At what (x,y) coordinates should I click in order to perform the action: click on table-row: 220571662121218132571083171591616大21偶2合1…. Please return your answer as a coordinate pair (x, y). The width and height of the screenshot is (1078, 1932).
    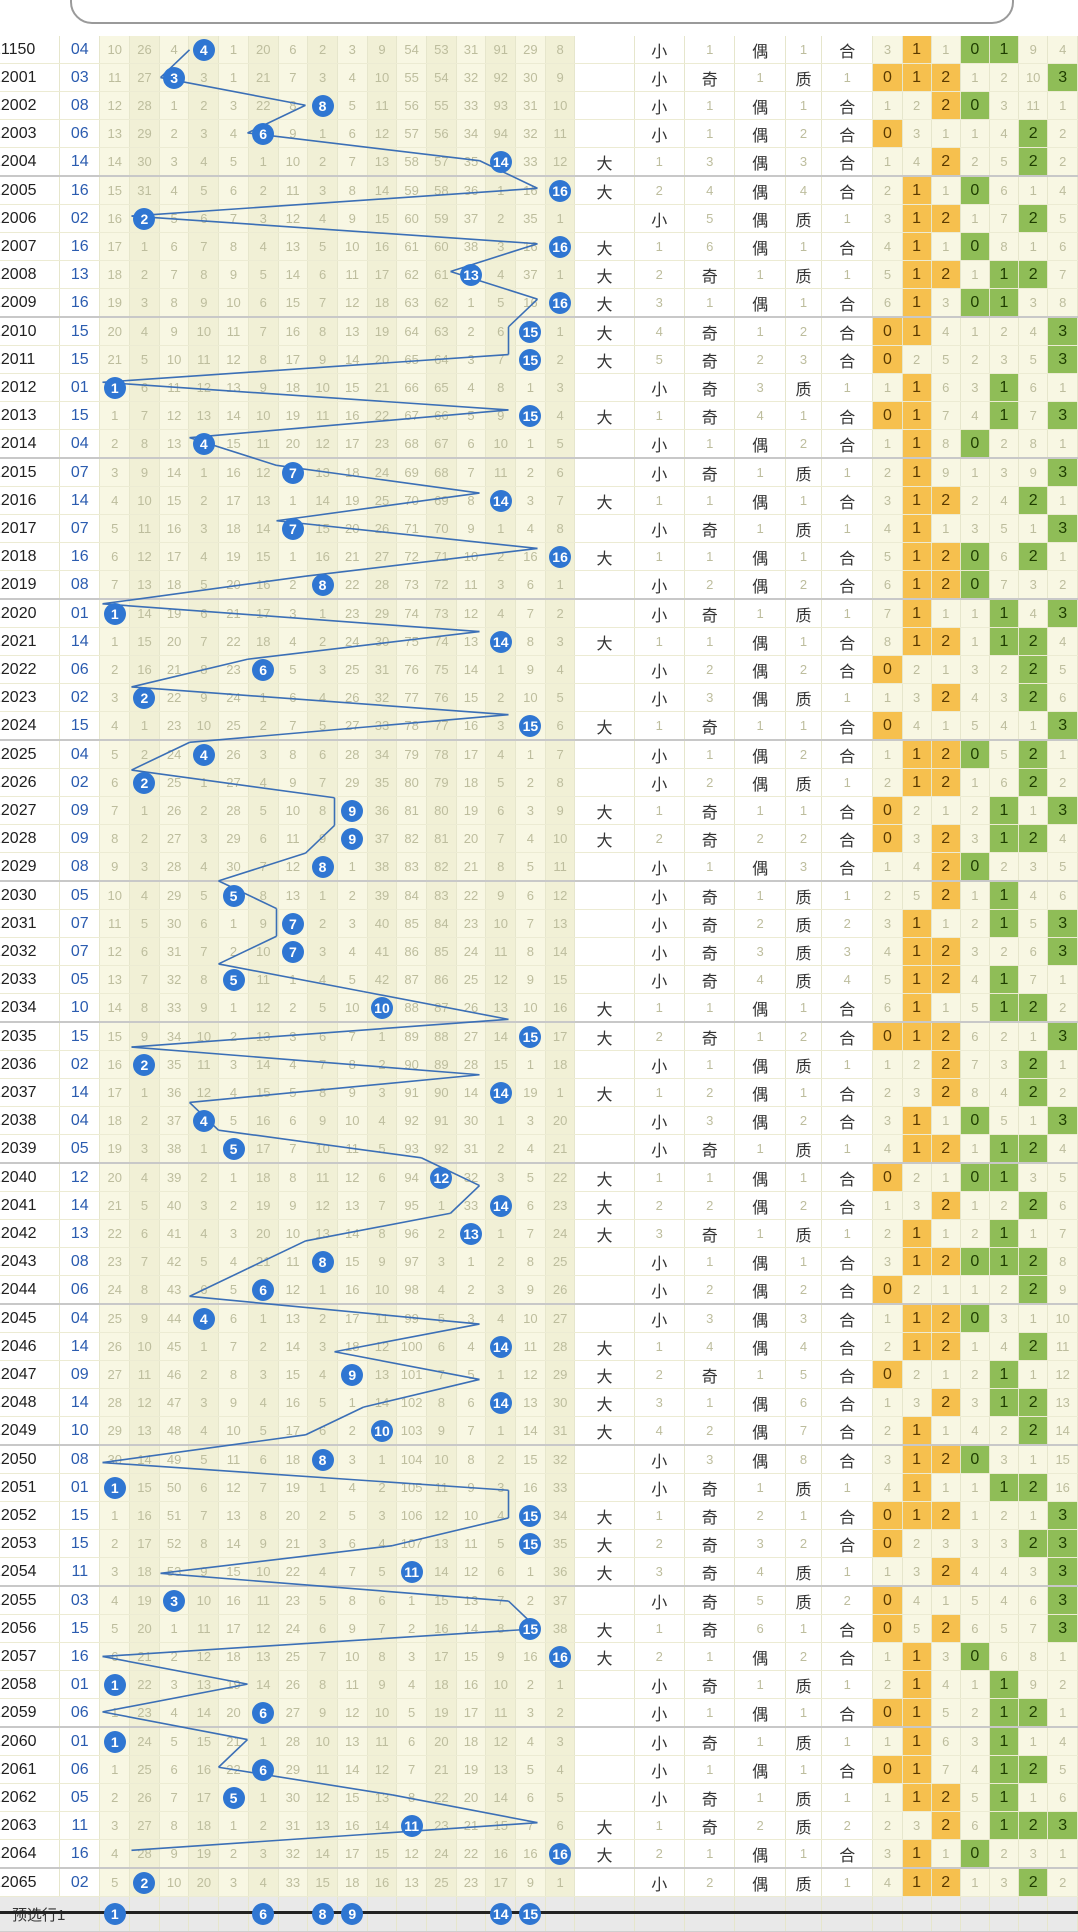
    Looking at the image, I should click on (539, 1656).